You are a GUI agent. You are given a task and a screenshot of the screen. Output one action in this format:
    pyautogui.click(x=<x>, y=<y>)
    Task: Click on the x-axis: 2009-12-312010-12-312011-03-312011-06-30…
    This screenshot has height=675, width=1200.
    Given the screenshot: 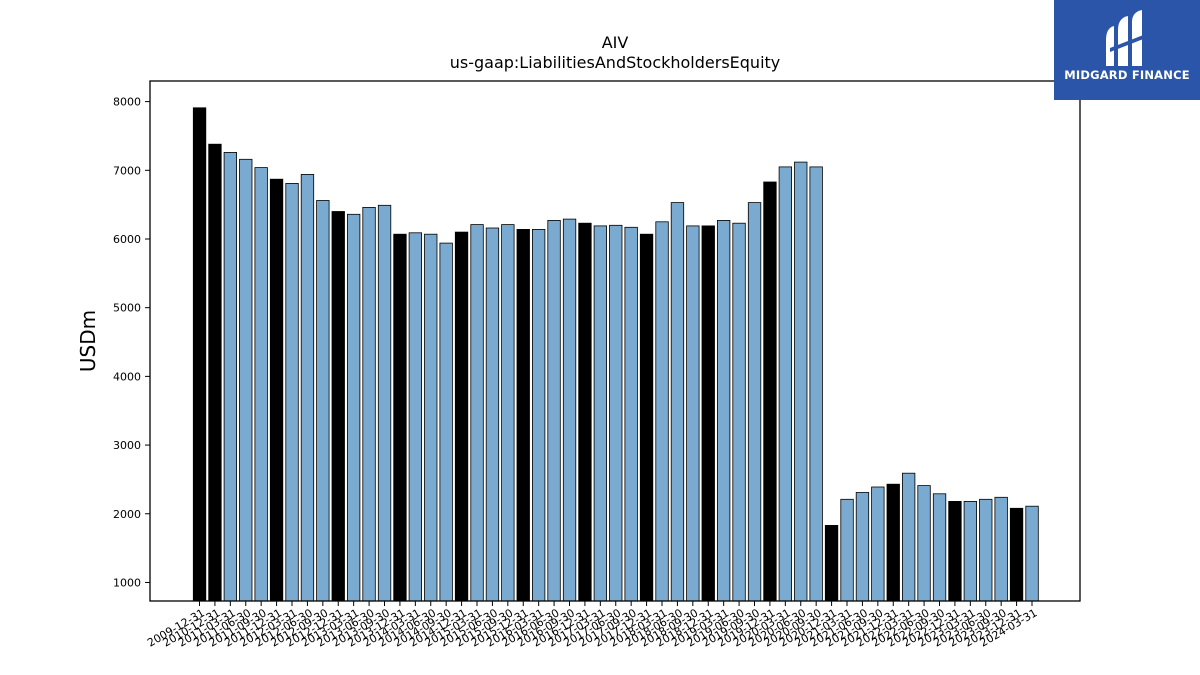 What is the action you would take?
    pyautogui.click(x=592, y=625)
    